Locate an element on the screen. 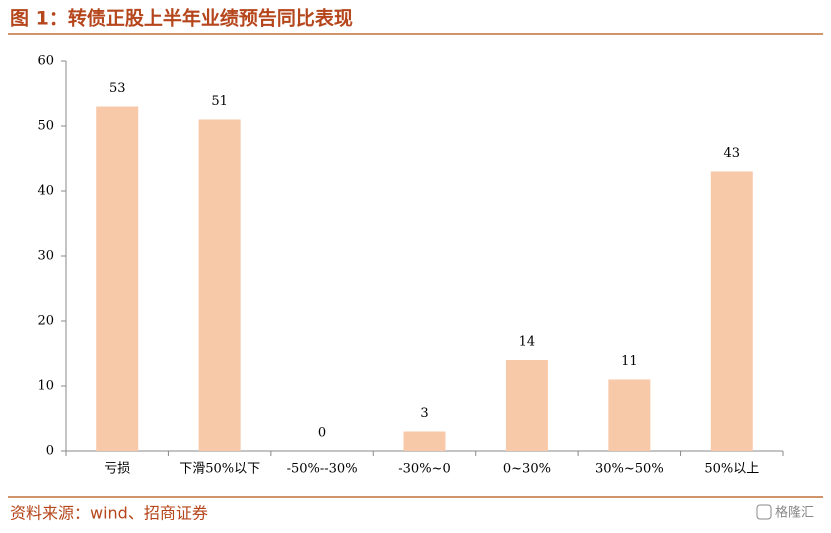  x-tick-label: 亏损 is located at coordinates (117, 469).